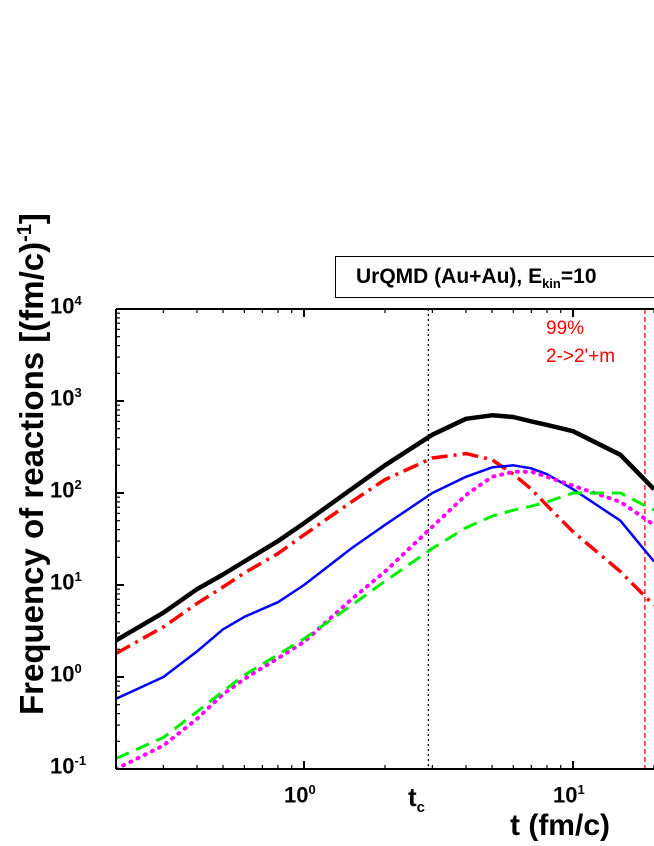 This screenshot has height=846, width=654. What do you see at coordinates (68, 766) in the screenshot?
I see `y-tick-label: 10⁻¹` at bounding box center [68, 766].